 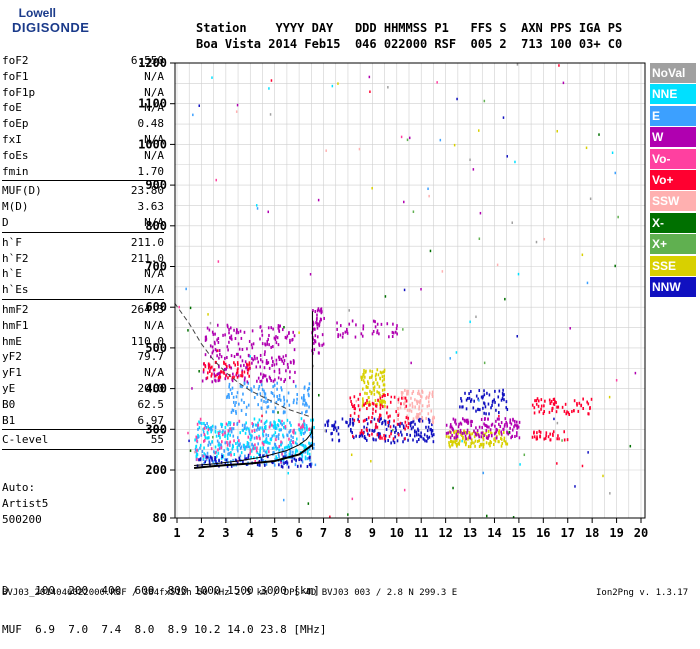 What do you see at coordinates (83, 373) in the screenshot?
I see `param-row-yf1: yF1 N/A` at bounding box center [83, 373].